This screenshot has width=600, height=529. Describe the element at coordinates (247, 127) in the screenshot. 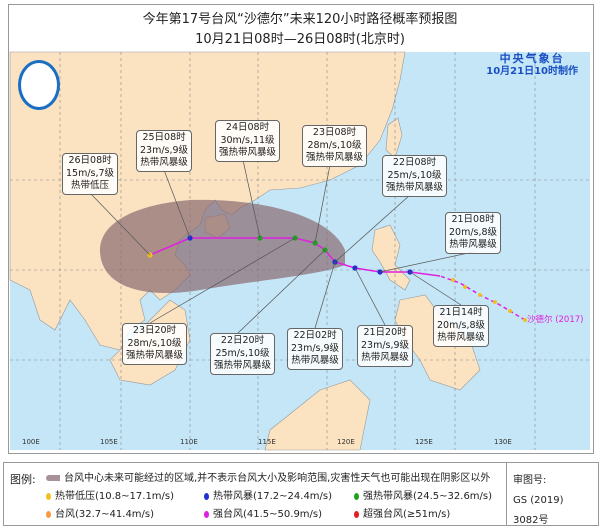

I see `forecast-label-time: 24日08时` at that location.